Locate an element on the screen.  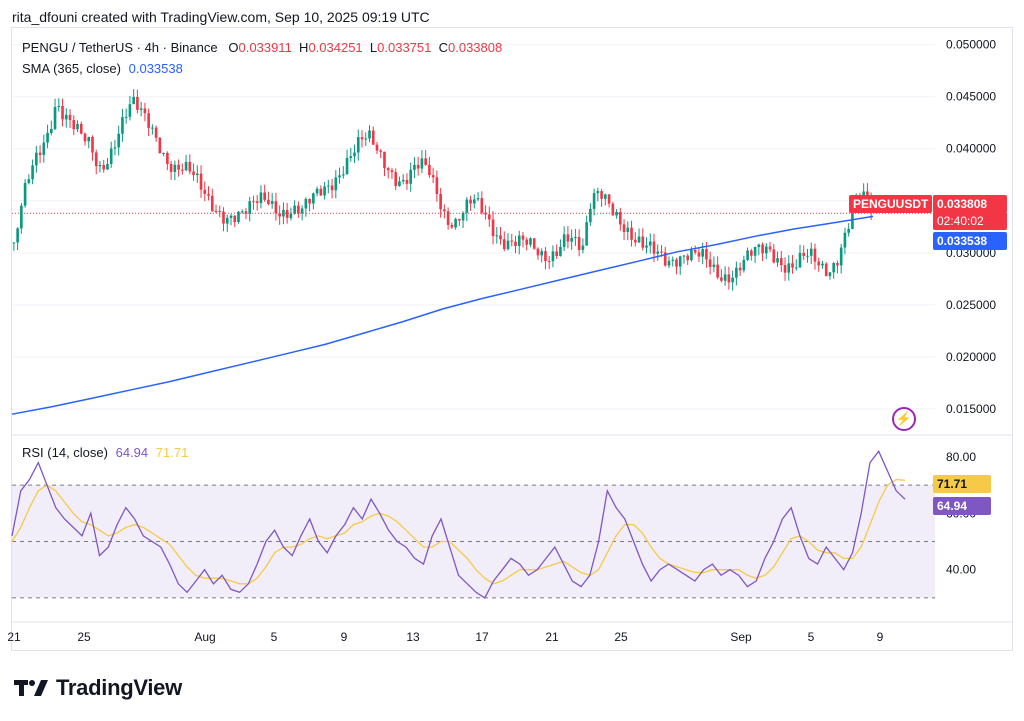
price-tick-label: 0.025000 is located at coordinates (971, 305).